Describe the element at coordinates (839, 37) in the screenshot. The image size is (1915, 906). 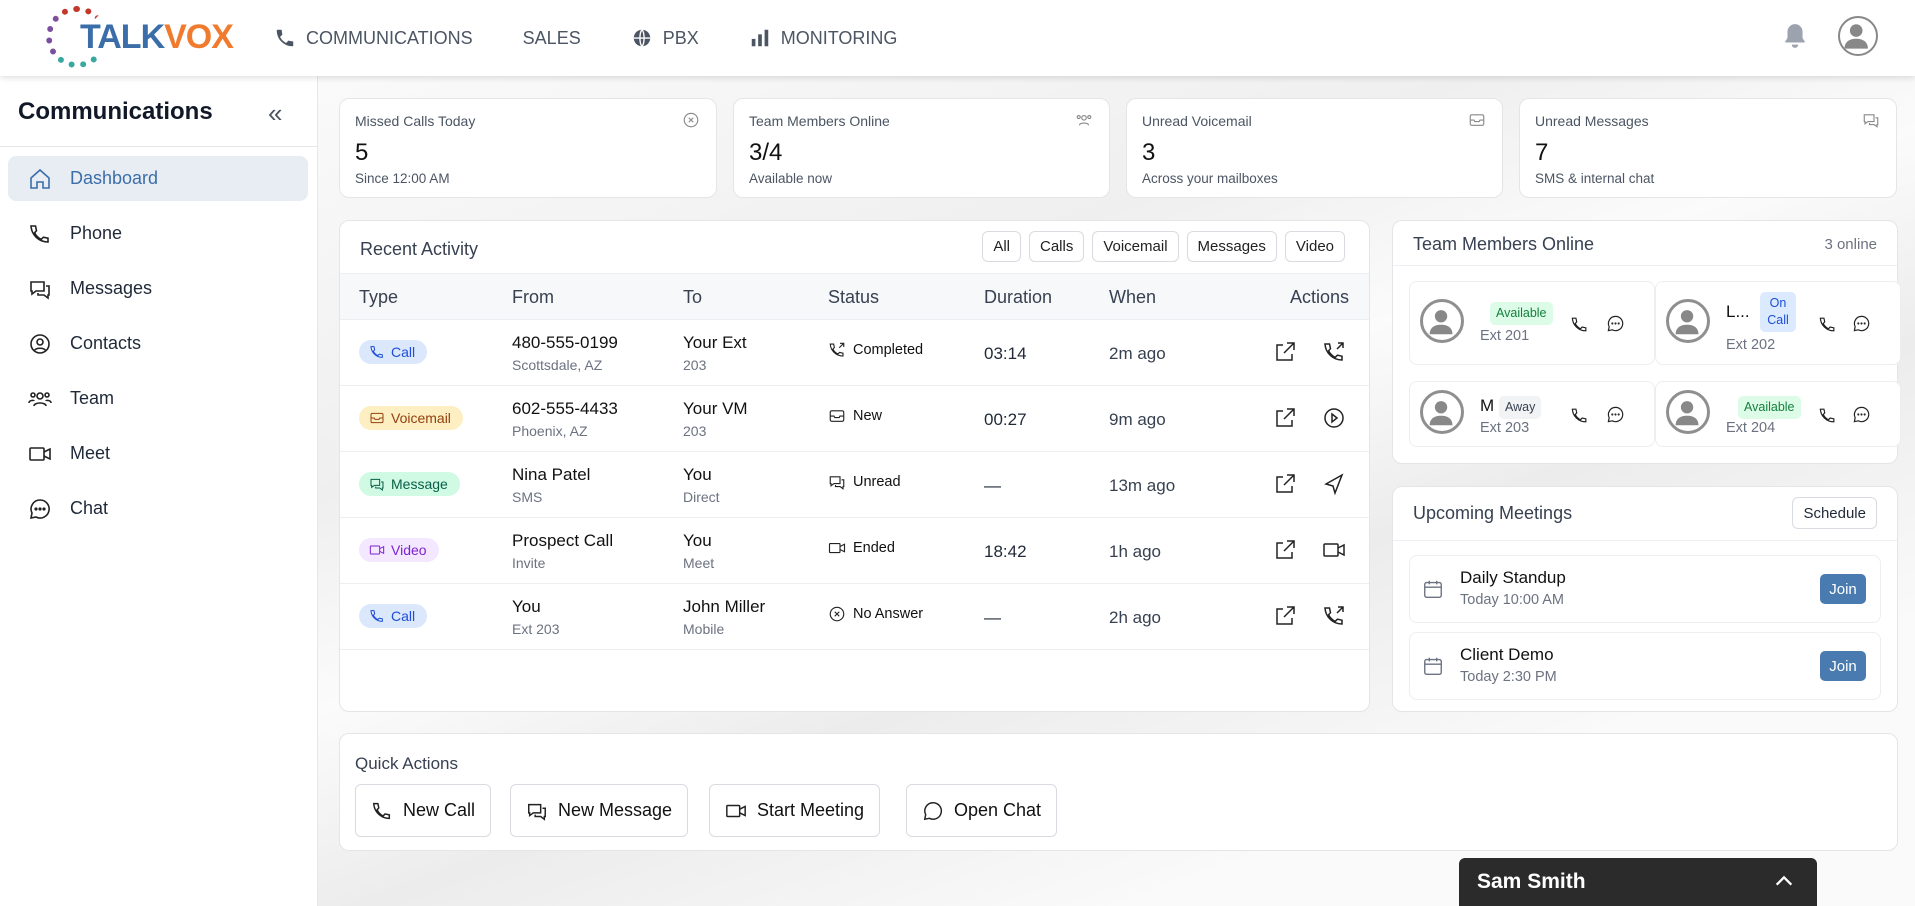
I see `nav-label: MONITORING` at that location.